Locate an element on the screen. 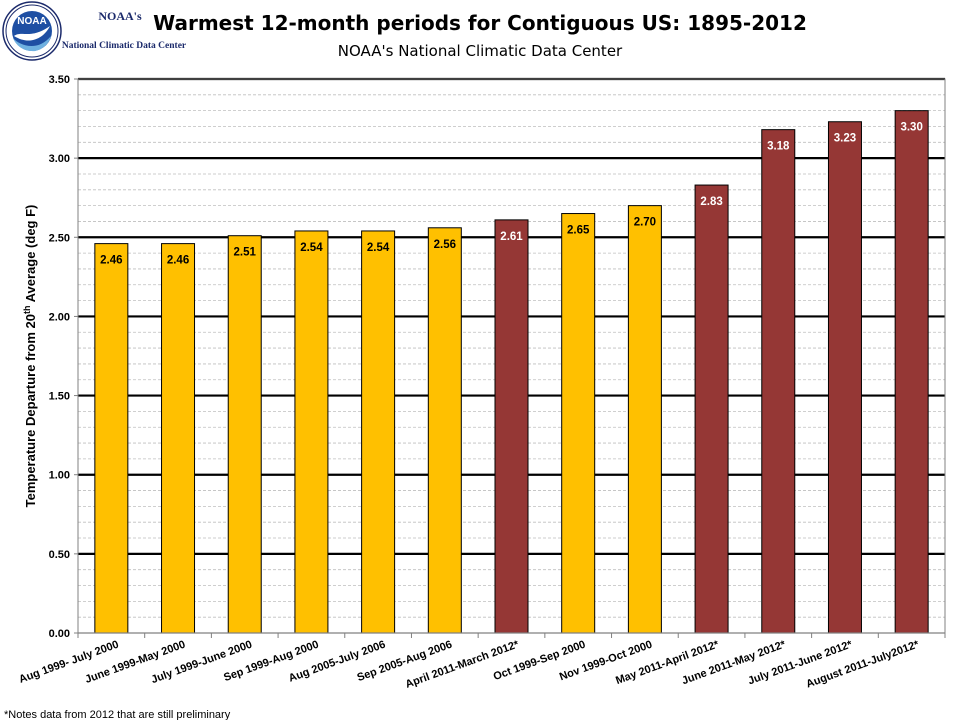  noaa-bird-icon is located at coordinates (32, 33).